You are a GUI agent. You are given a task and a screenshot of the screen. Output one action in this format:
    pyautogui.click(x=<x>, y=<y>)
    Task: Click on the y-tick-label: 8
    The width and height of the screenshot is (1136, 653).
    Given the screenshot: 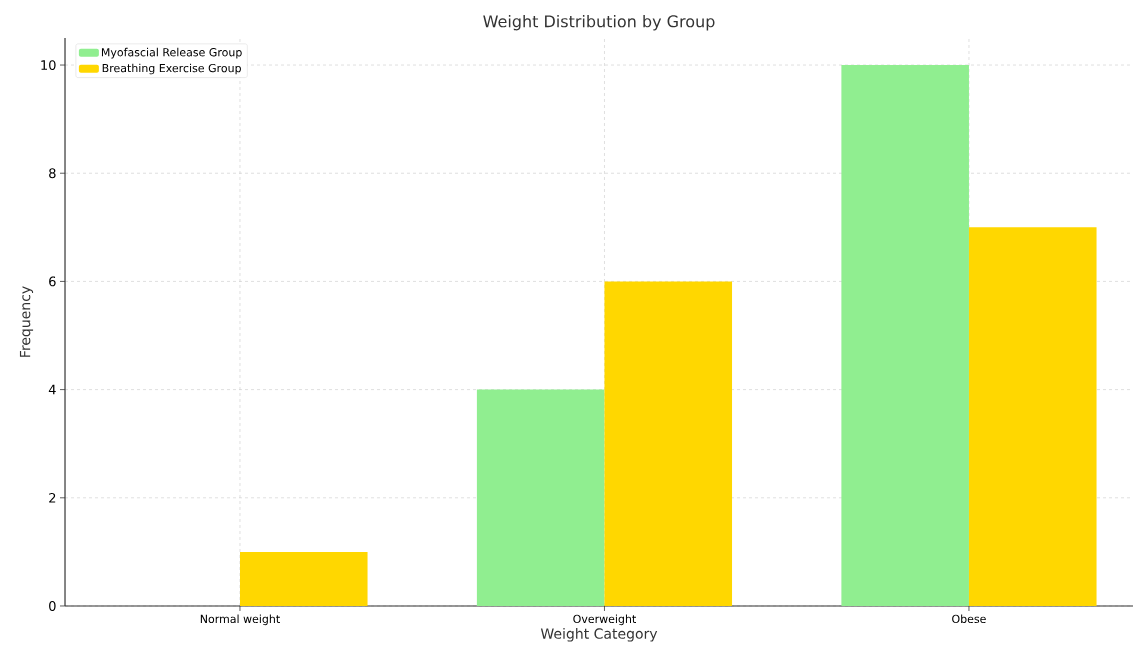 What is the action you would take?
    pyautogui.click(x=52, y=173)
    